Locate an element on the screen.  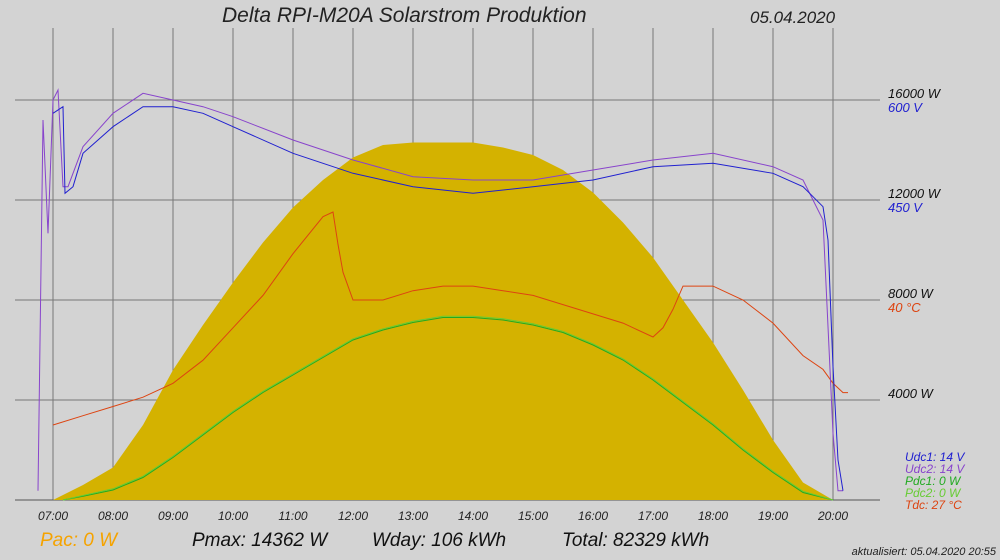
legend-item-udc2: Udc2: 14 V is located at coordinates (935, 469).